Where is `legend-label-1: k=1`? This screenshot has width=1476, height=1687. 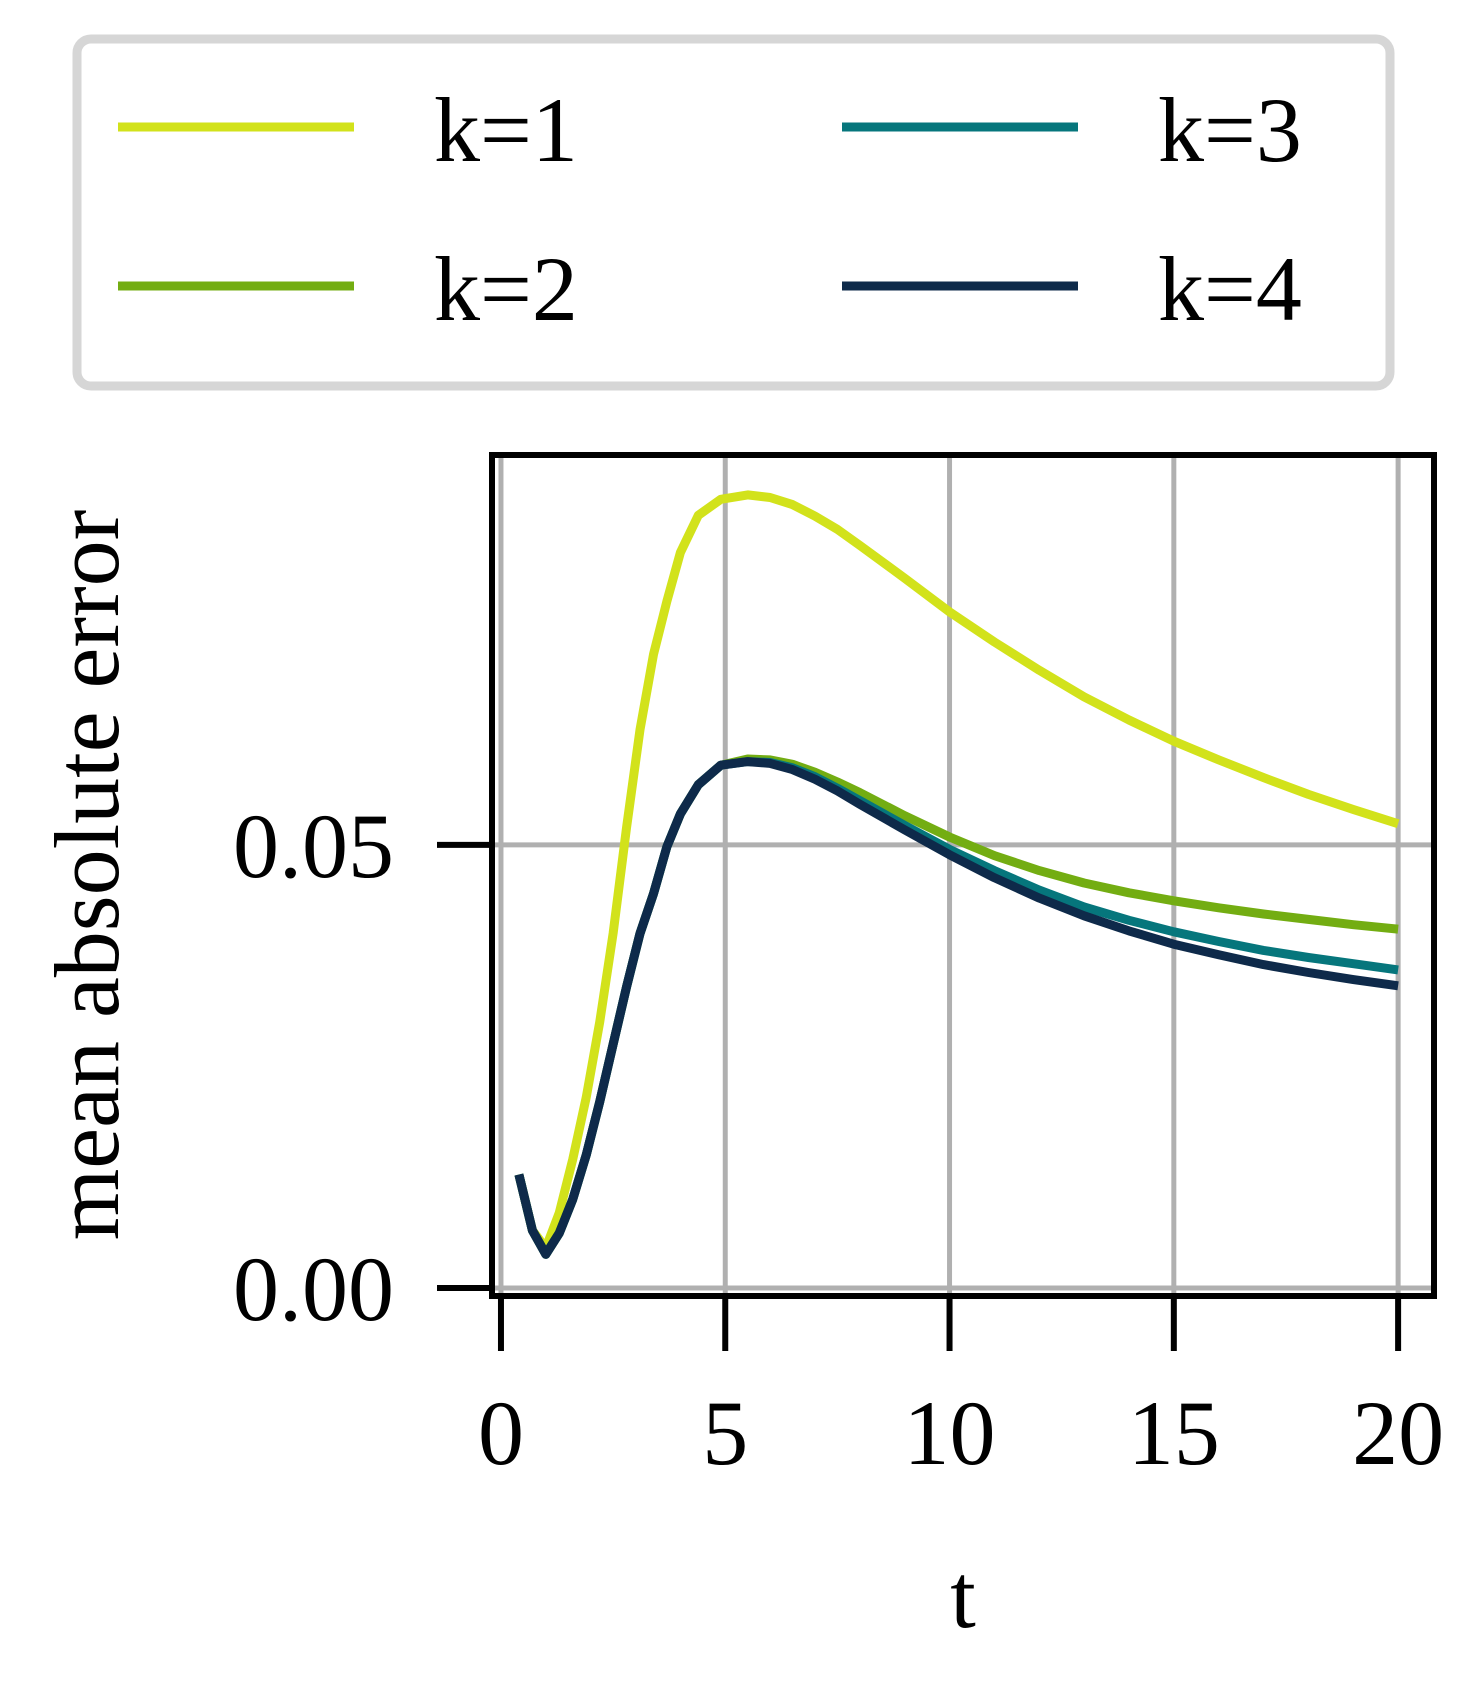
legend-label-1: k=1 is located at coordinates (506, 130).